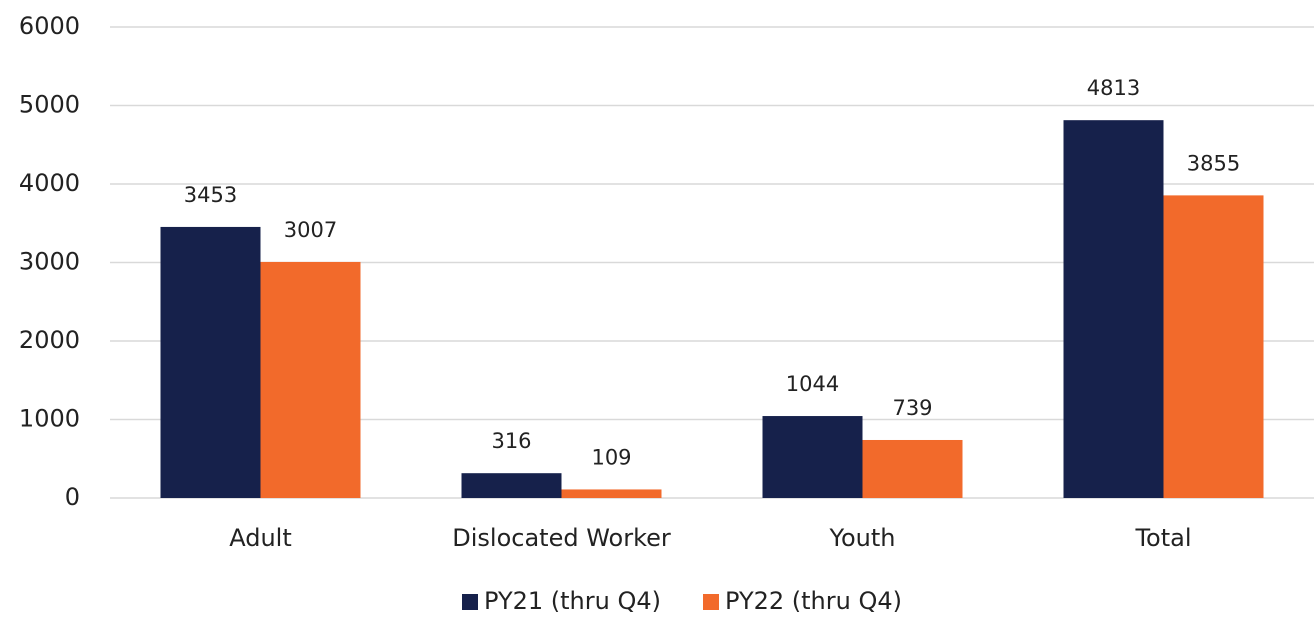 This screenshot has height=617, width=1314. What do you see at coordinates (49, 419) in the screenshot?
I see `y-tick-label: 1000` at bounding box center [49, 419].